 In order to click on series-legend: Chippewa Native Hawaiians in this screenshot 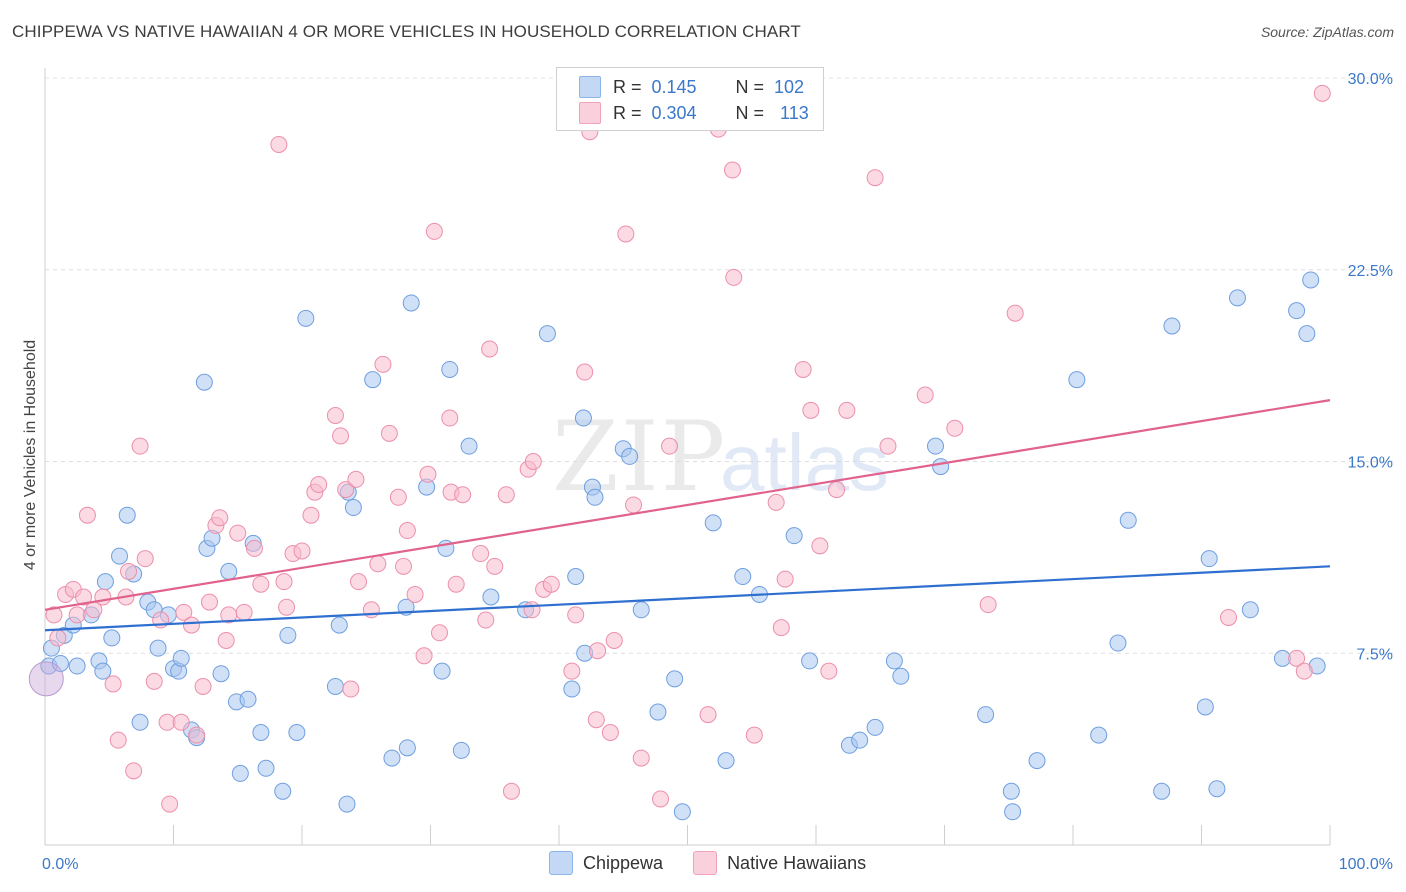, I will do `click(722, 863)`.